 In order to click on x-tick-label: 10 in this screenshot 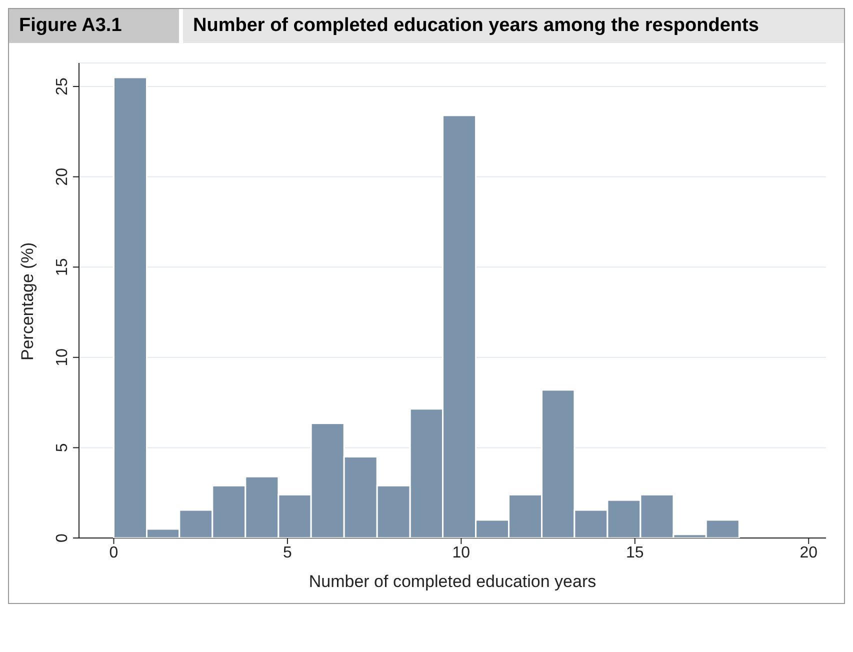, I will do `click(461, 553)`.